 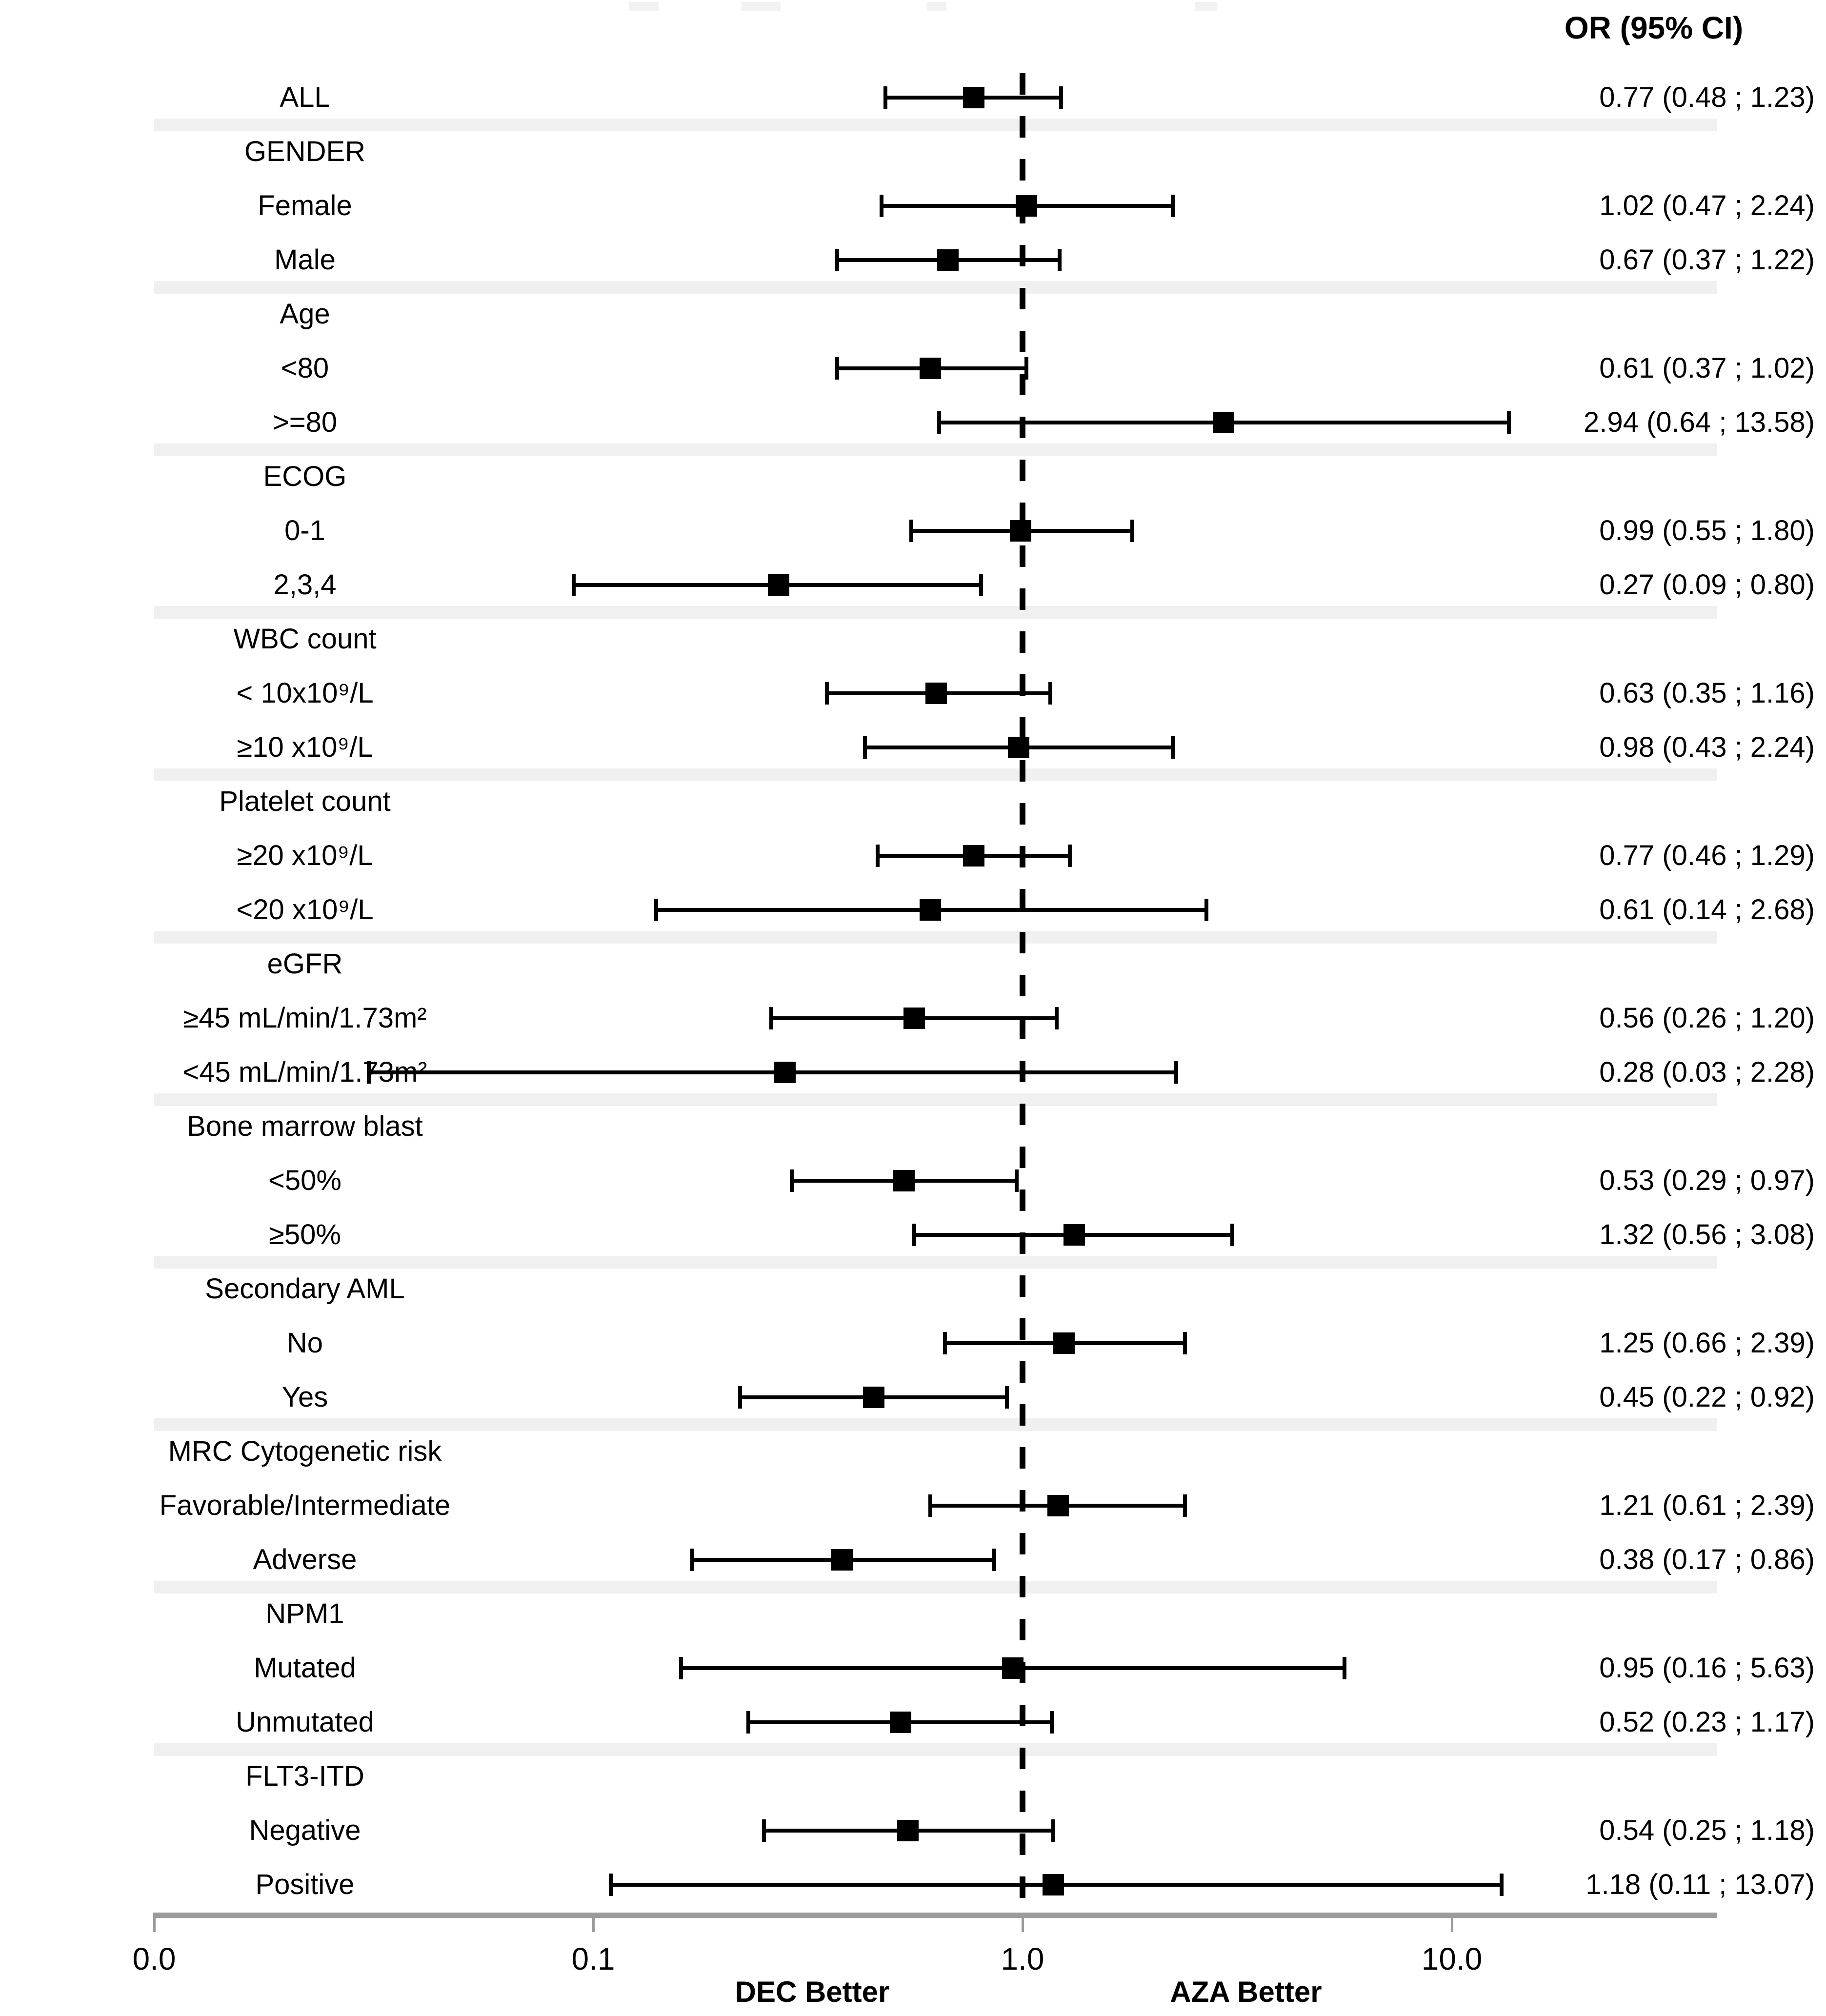 I want to click on row-label: Unmutated, so click(x=305, y=1722).